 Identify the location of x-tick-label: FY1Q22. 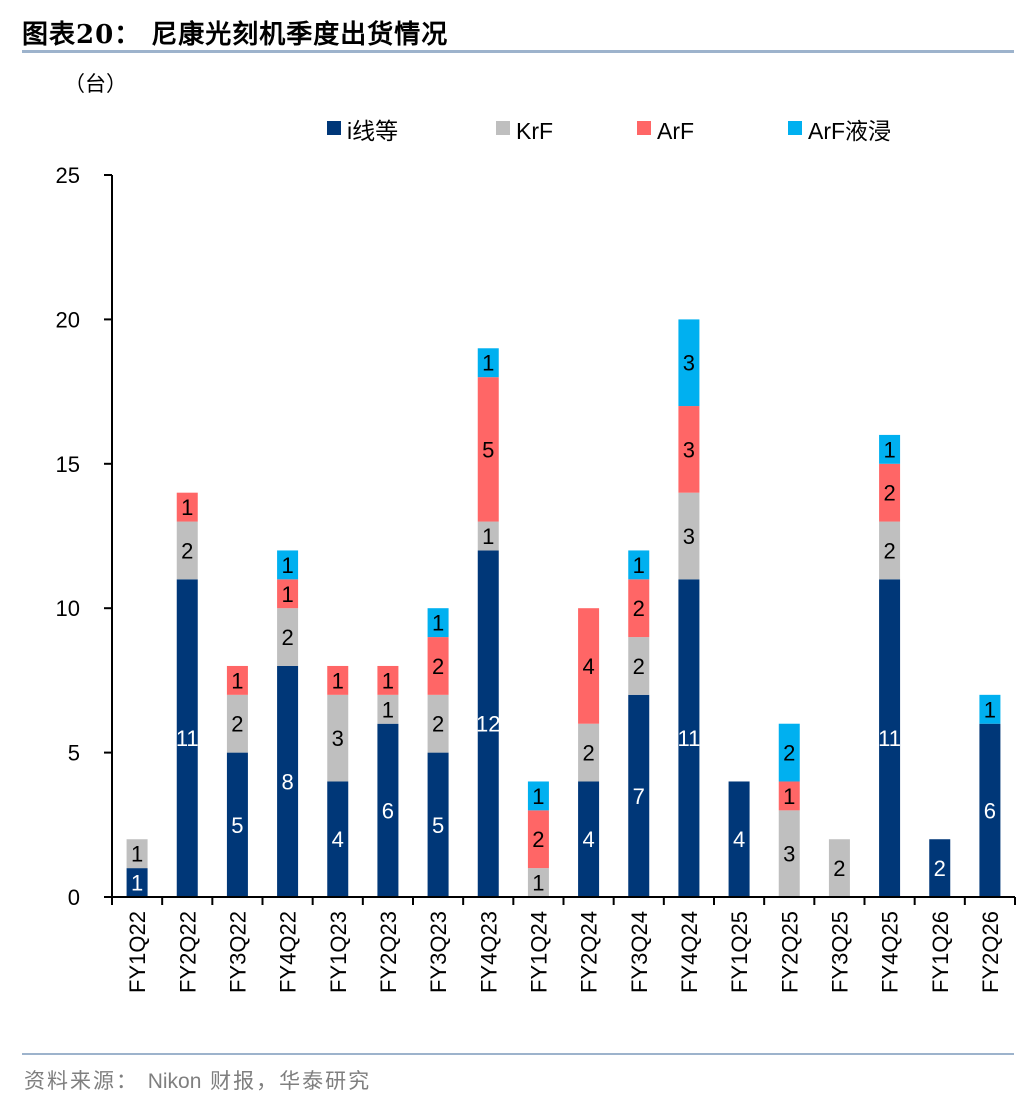
(137, 952).